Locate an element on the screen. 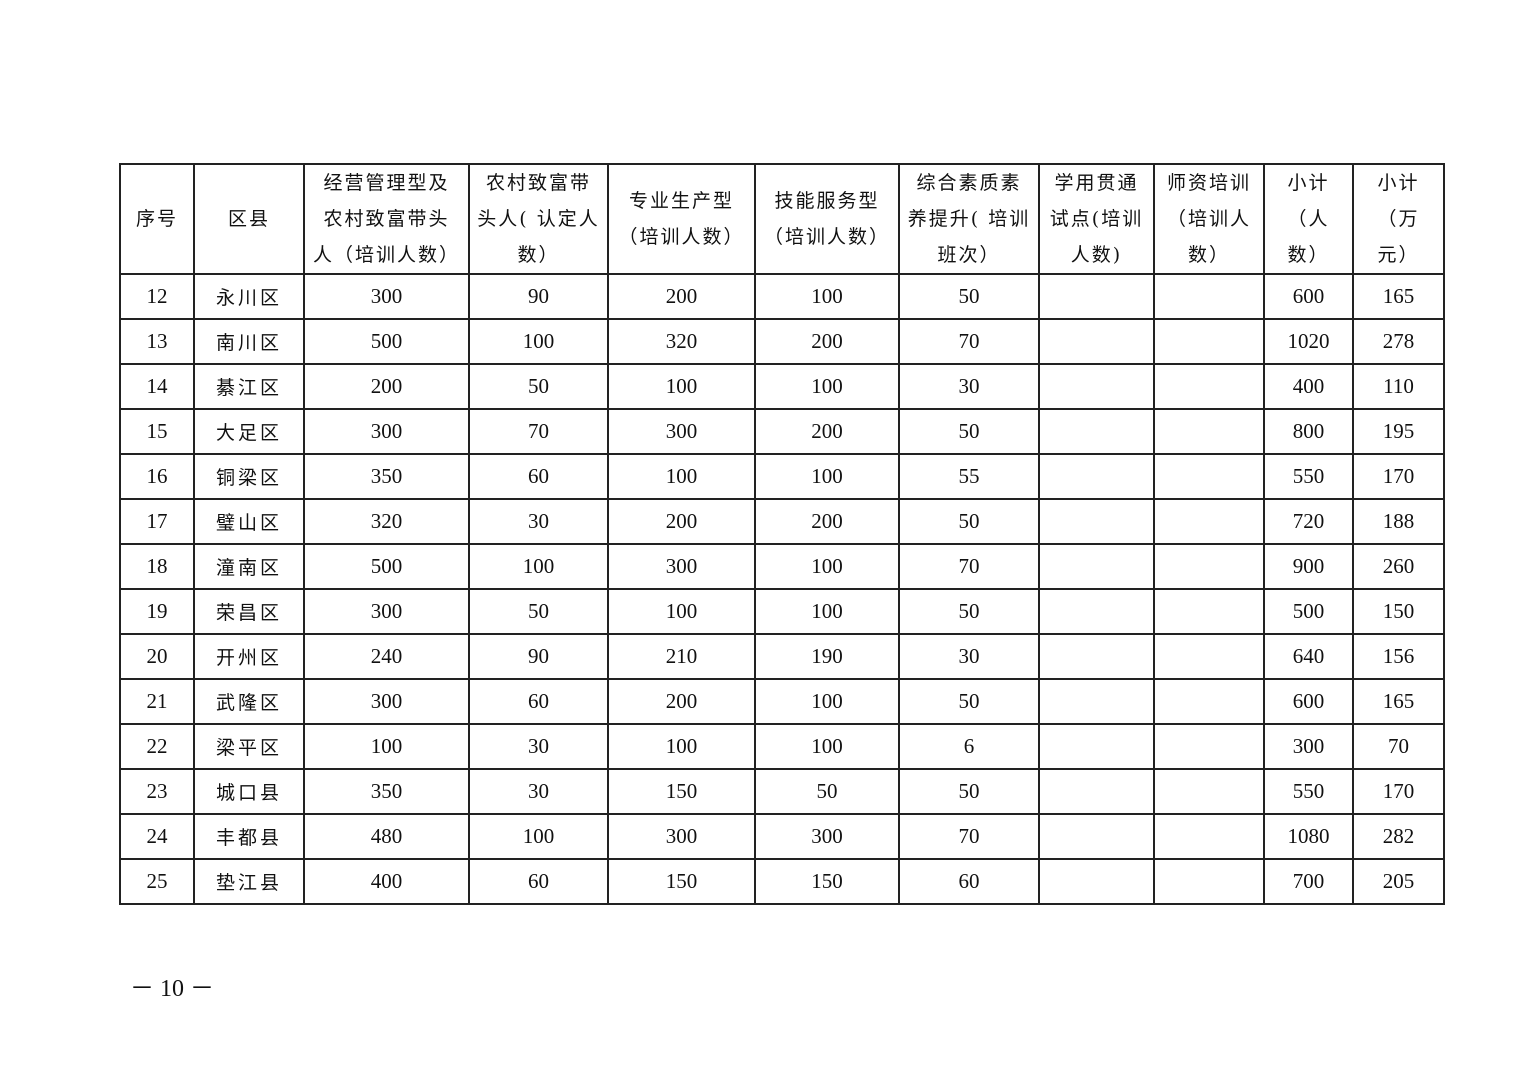 The image size is (1520, 1074). table-row: 15 大足区 300 70 300 200 50 800 195 is located at coordinates (782, 431).